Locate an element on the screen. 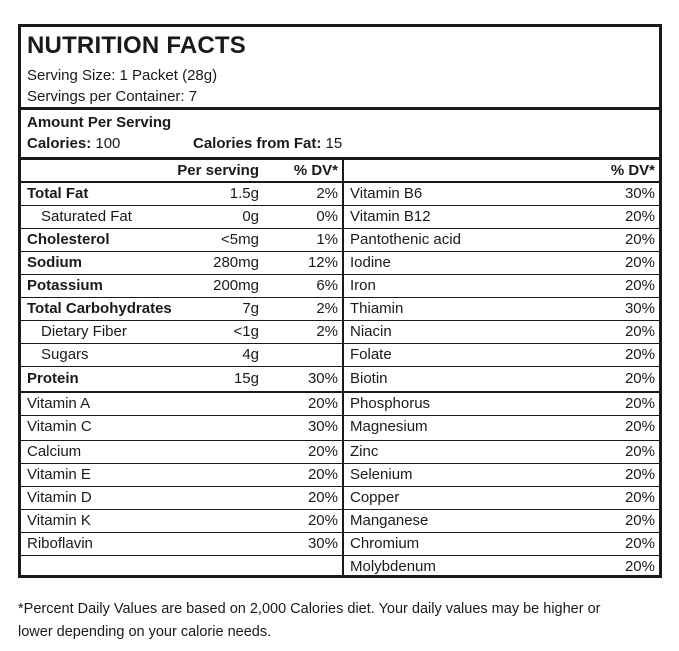 This screenshot has width=679, height=651. nutrient-name: Sodium is located at coordinates (54, 262).